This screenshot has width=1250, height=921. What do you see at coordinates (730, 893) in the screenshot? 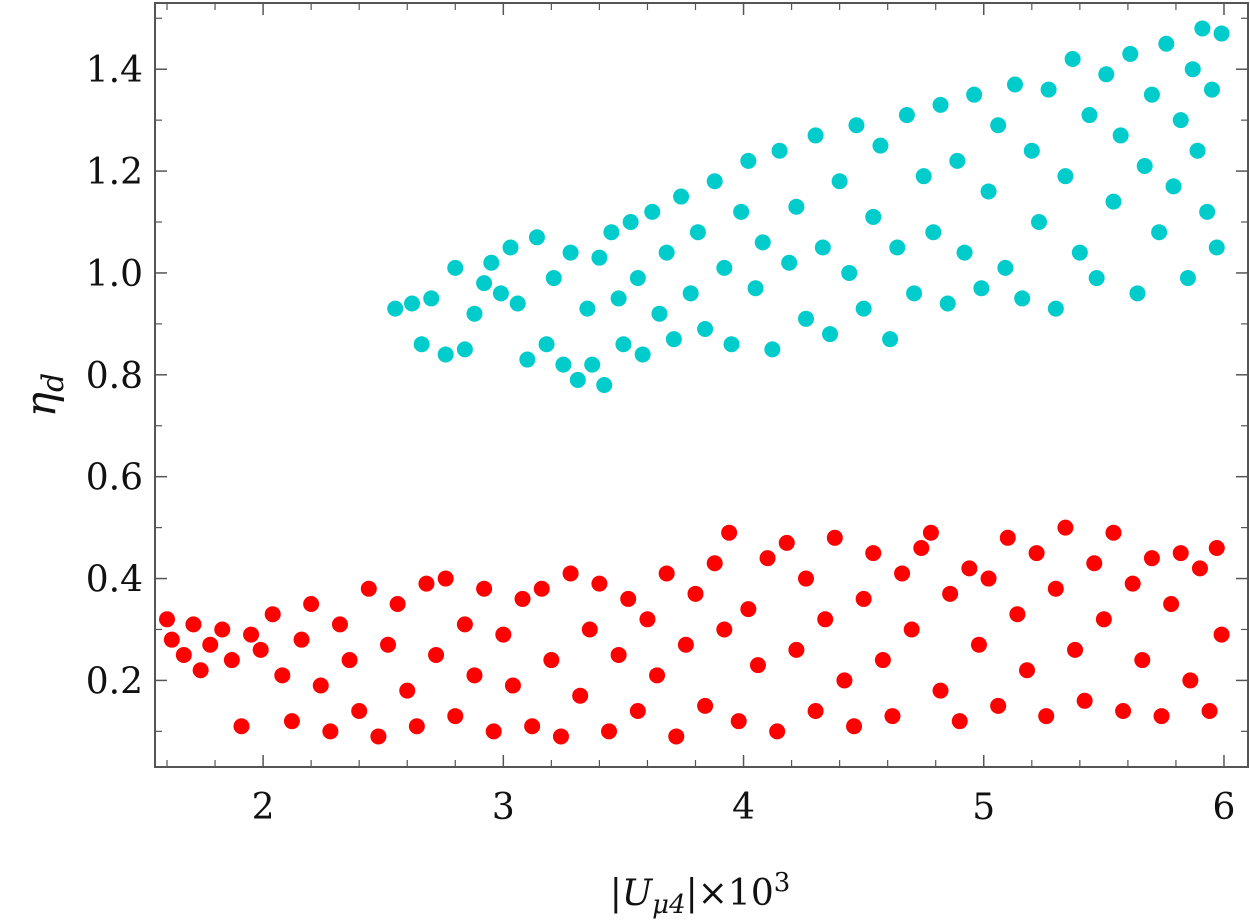
I see `x-axis-title-mid: |×10` at bounding box center [730, 893].